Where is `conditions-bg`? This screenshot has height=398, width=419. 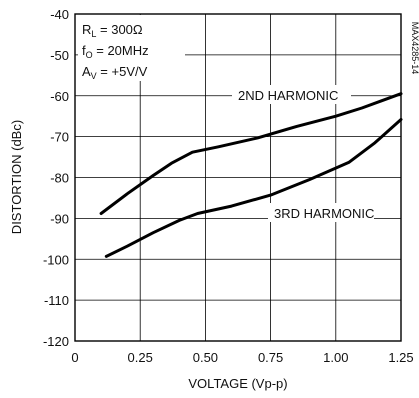 conditions-bg is located at coordinates (131, 48).